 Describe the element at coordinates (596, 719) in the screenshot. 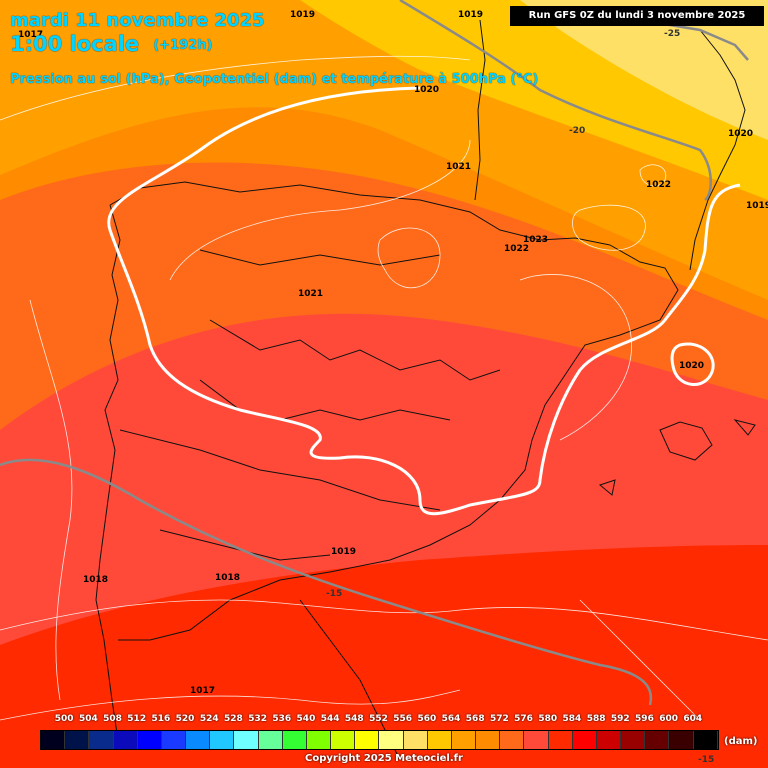

I see `scale-value: 588` at that location.